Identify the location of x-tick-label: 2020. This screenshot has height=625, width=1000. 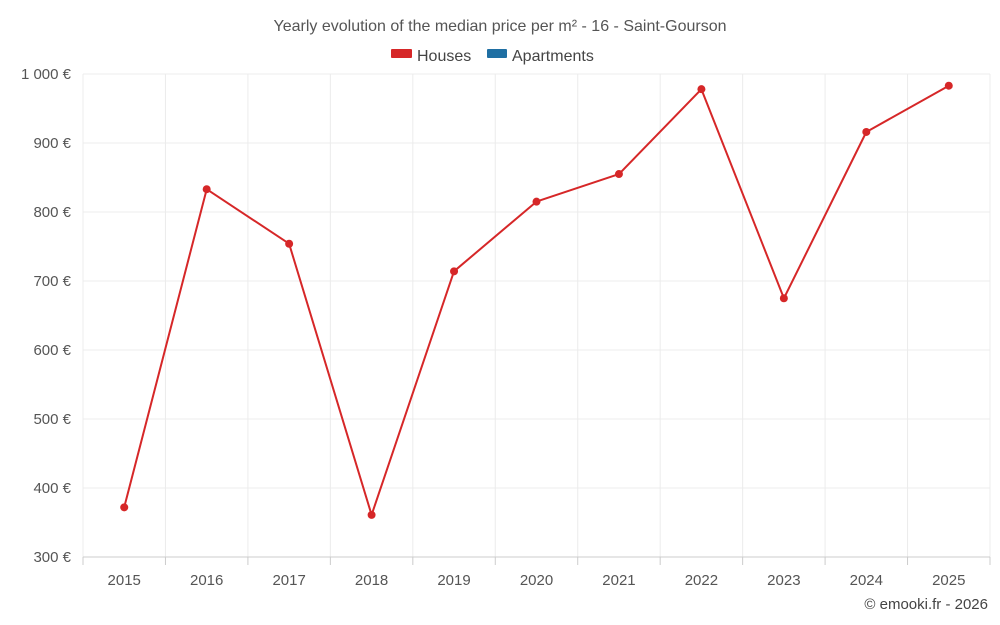
(536, 580).